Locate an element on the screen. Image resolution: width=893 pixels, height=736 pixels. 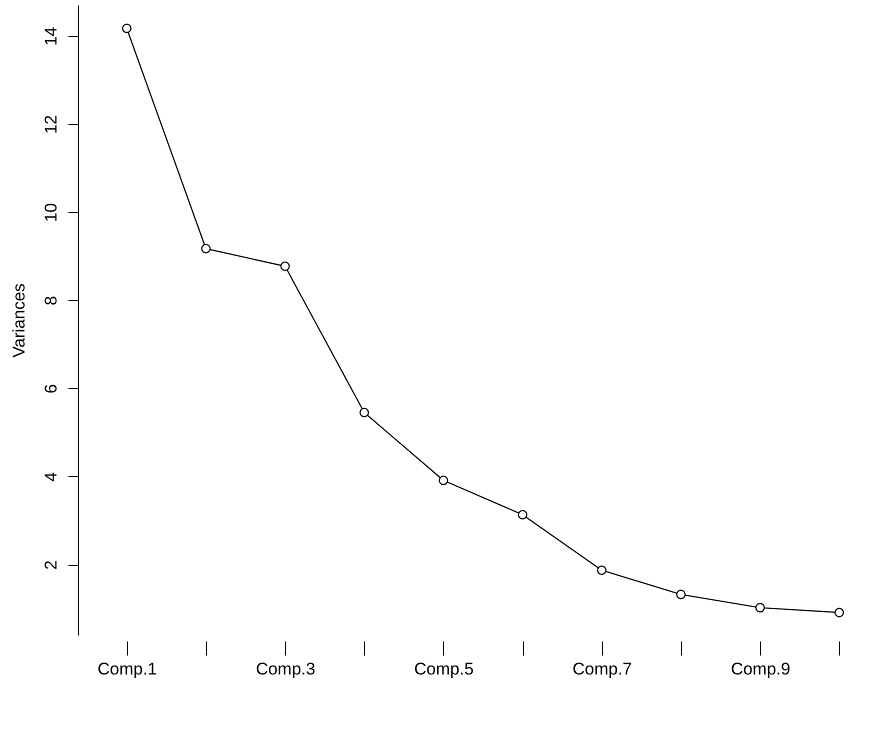
x-tick-label: Comp.3 is located at coordinates (286, 669).